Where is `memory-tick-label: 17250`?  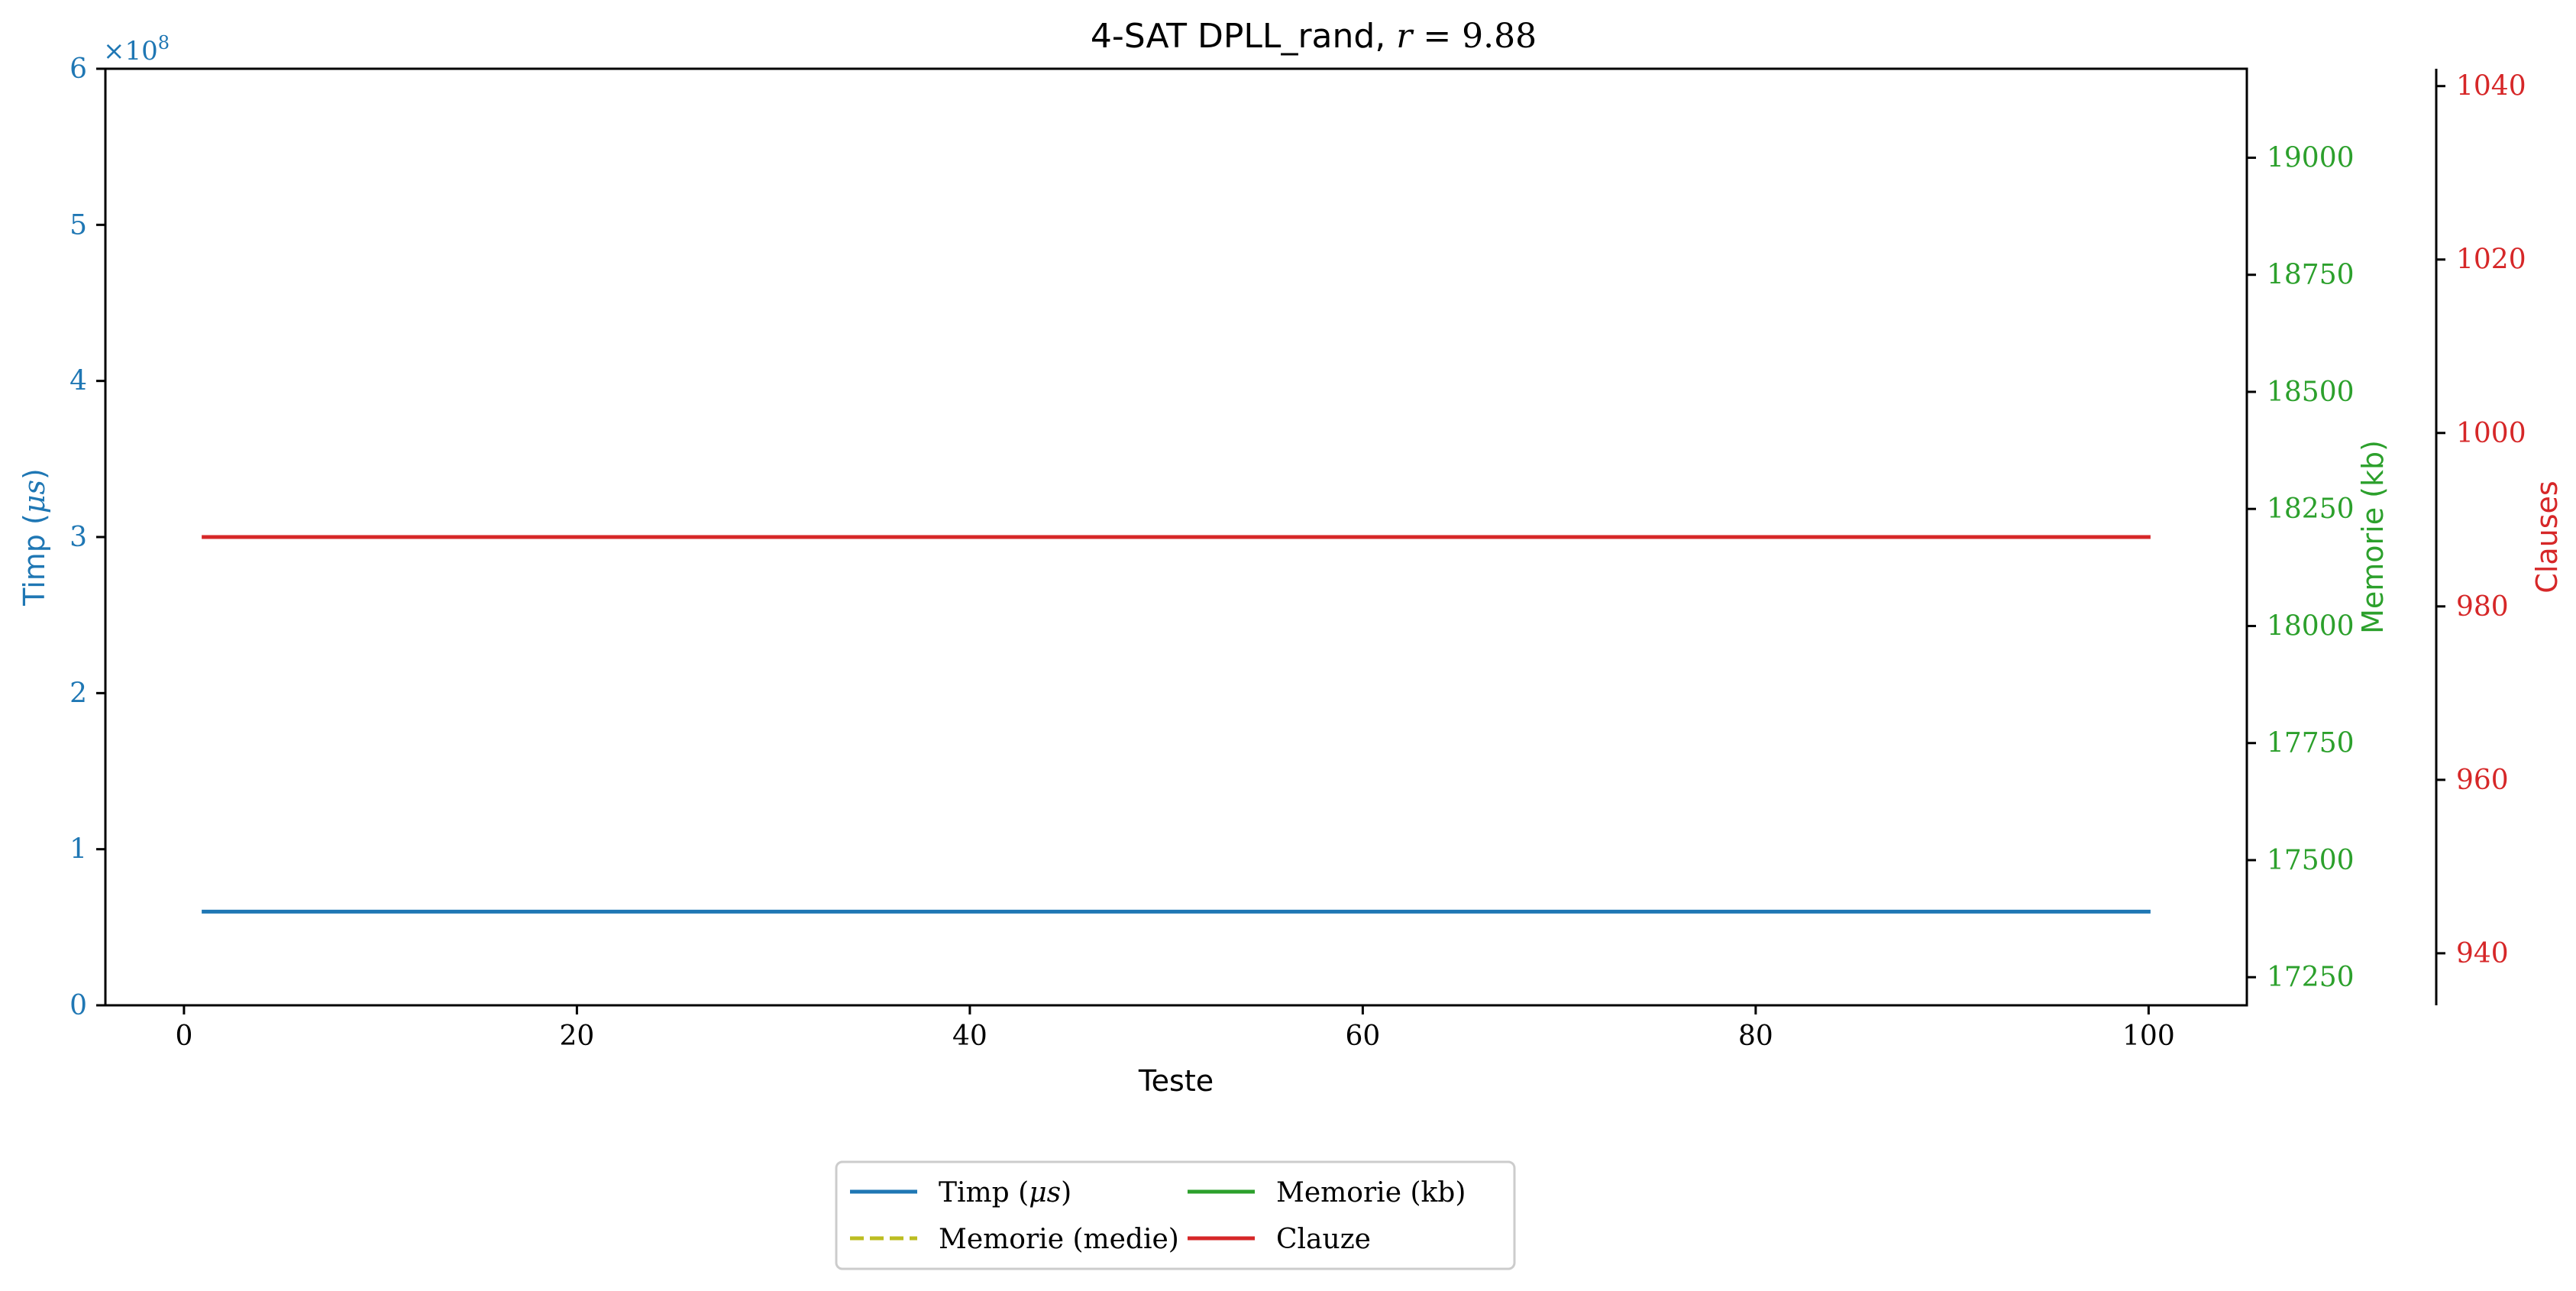 memory-tick-label: 17250 is located at coordinates (2311, 977).